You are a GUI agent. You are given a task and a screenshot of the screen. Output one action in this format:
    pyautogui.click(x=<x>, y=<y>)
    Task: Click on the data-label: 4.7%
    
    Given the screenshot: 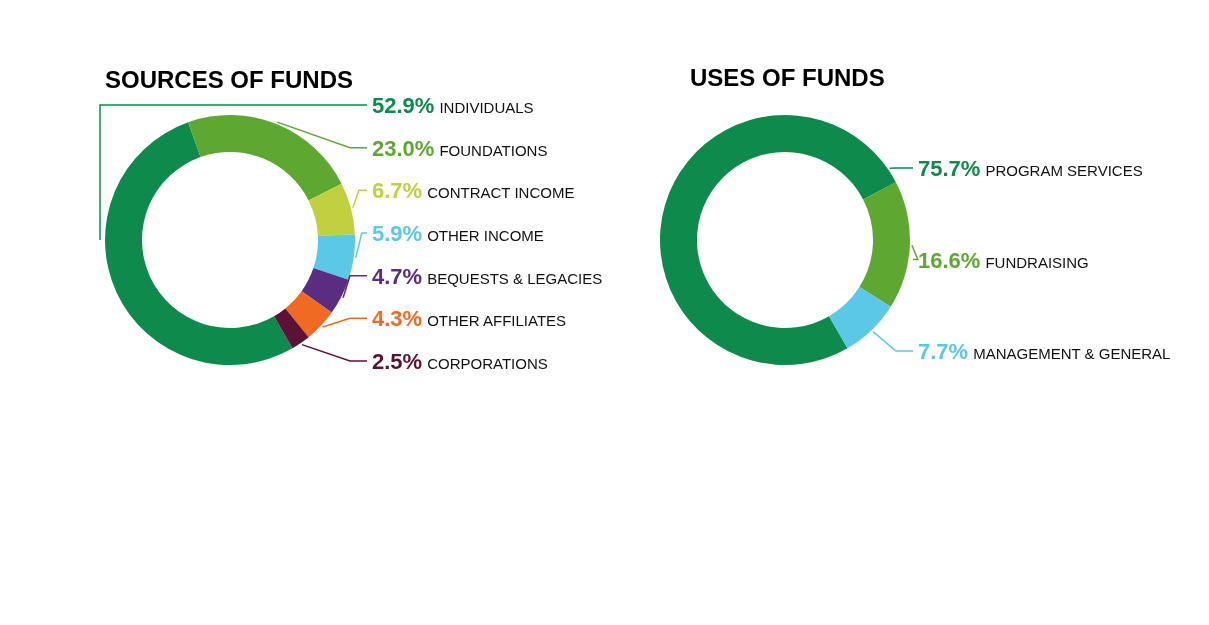 What is the action you would take?
    pyautogui.click(x=397, y=276)
    